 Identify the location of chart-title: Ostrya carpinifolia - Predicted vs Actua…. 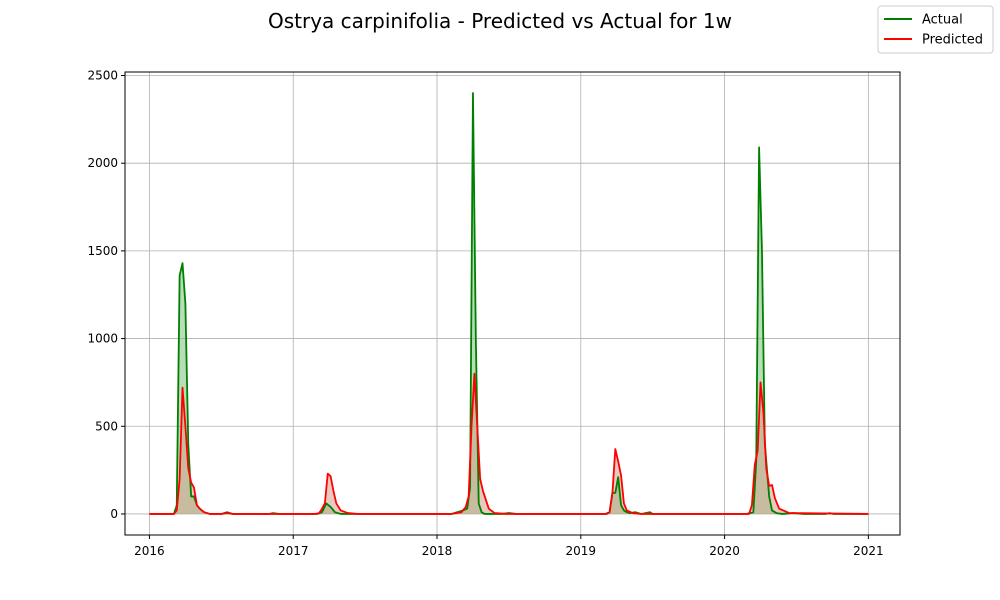
(500, 21).